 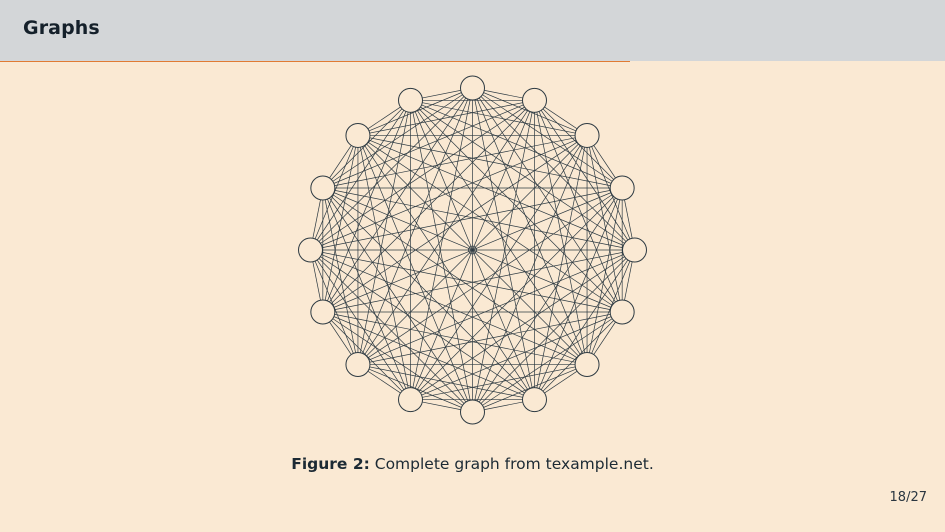 What do you see at coordinates (330, 464) in the screenshot?
I see `caption-label: Figure 2:` at bounding box center [330, 464].